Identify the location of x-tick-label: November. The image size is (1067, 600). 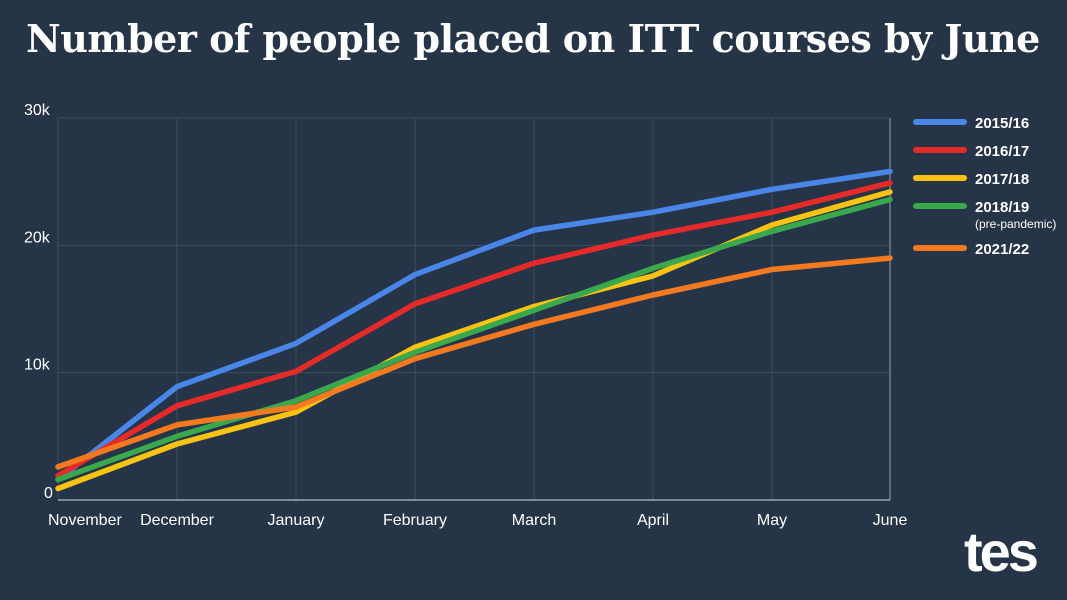
(85, 520).